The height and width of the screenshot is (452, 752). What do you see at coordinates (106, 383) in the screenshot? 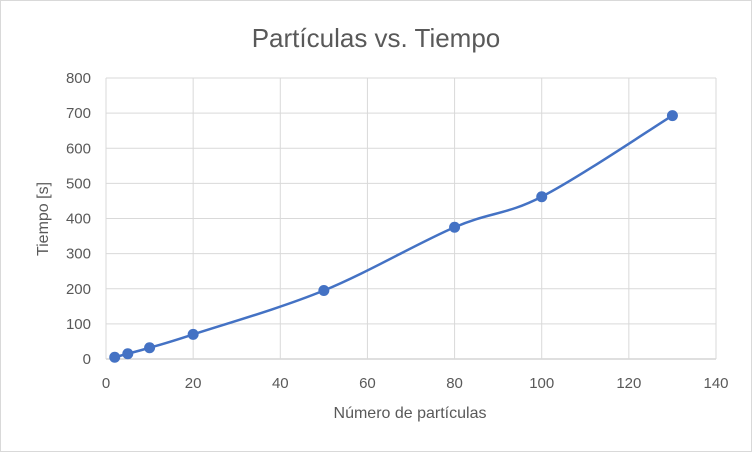
I see `x-tick-label: 0` at bounding box center [106, 383].